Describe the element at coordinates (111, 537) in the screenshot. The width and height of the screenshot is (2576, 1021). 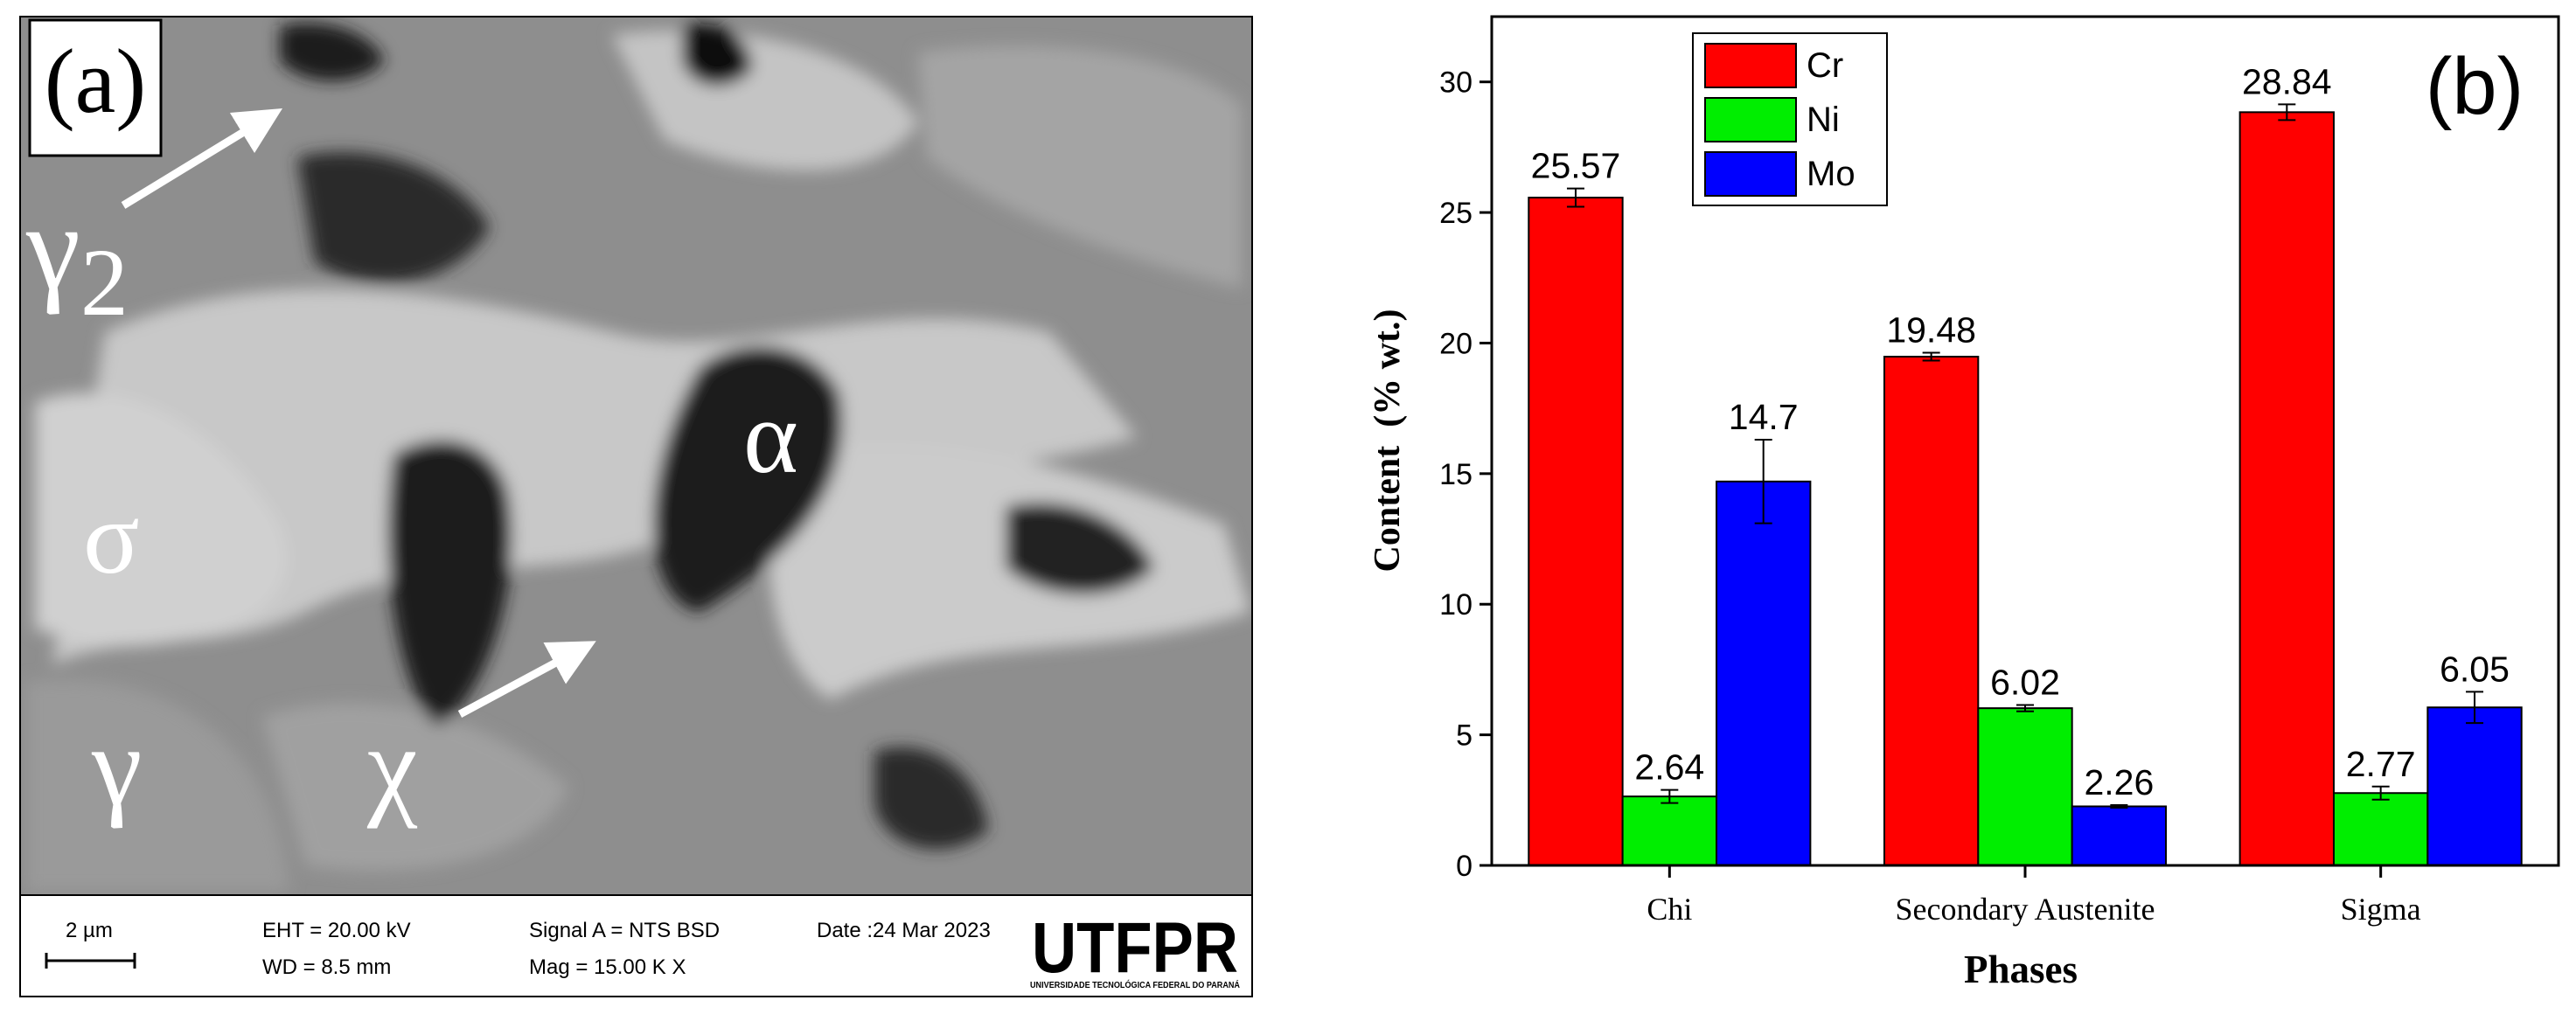
I see `phase-label: σ` at that location.